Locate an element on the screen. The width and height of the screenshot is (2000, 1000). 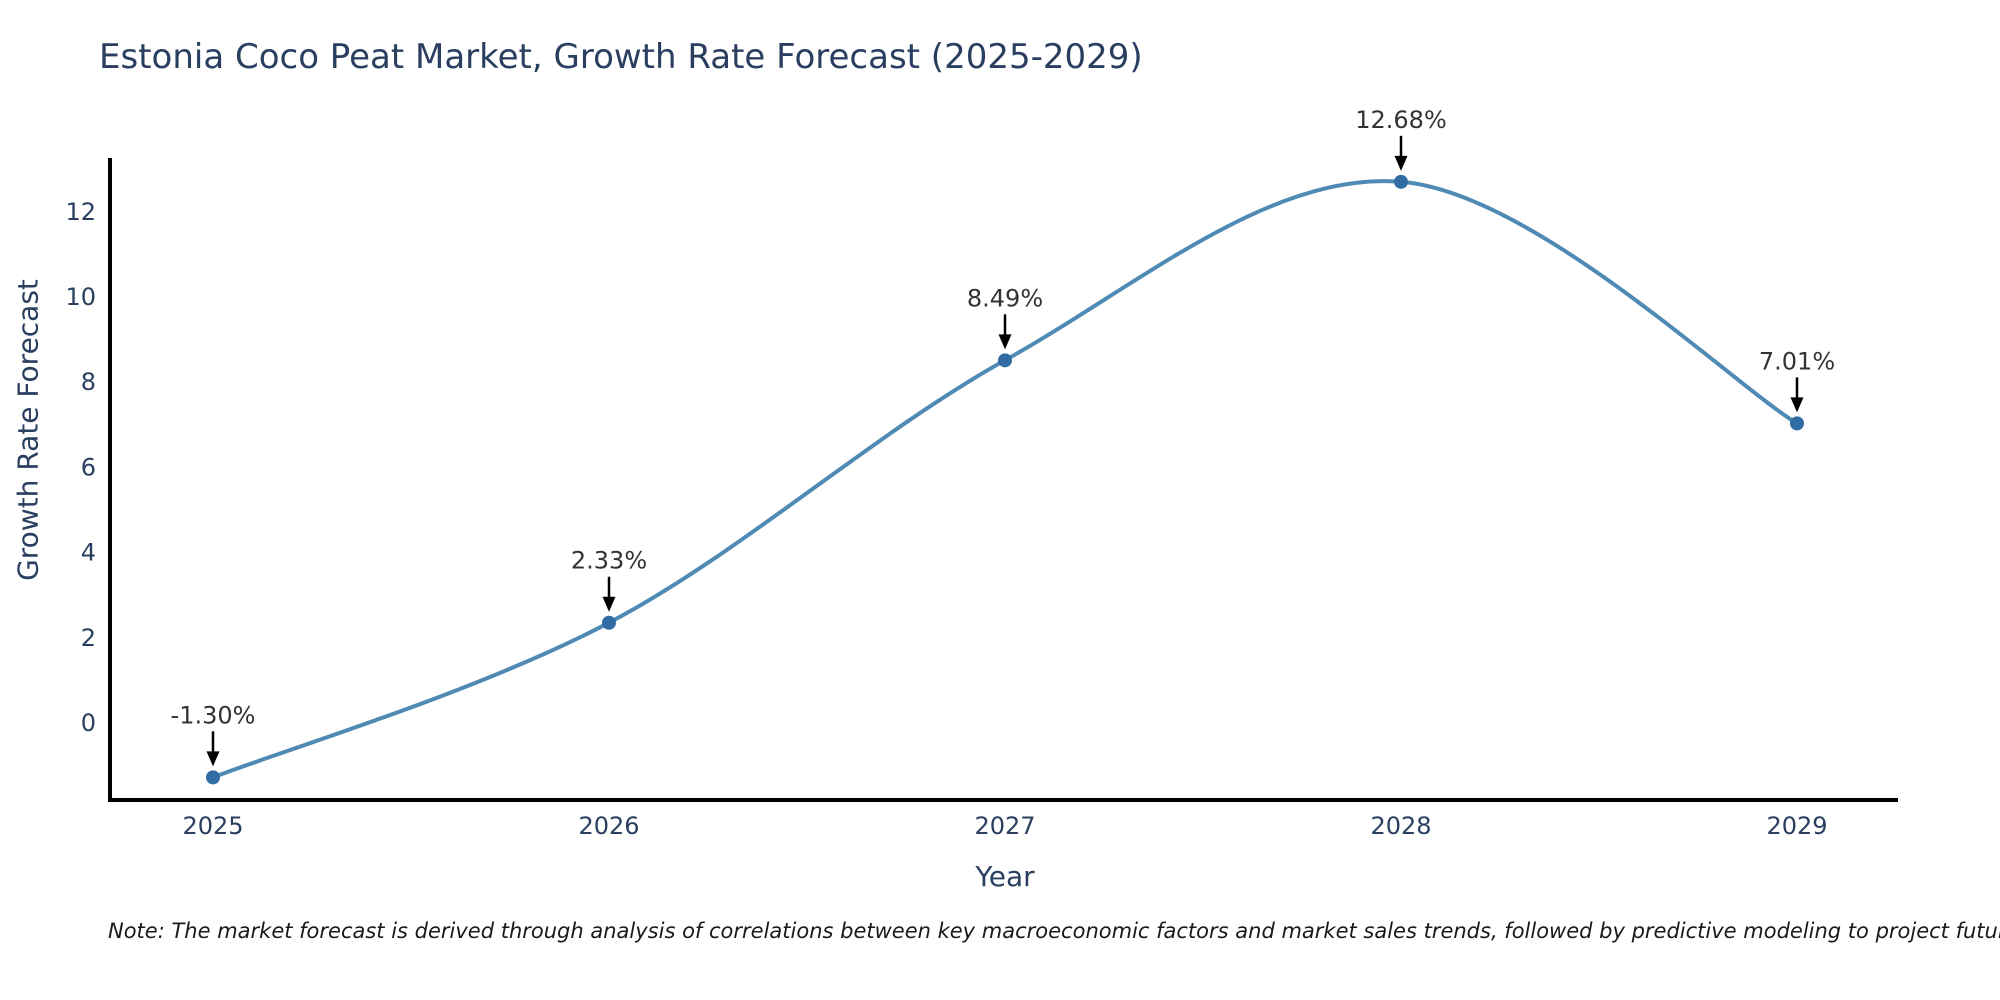
y-tick-label: 4 is located at coordinates (88, 553).